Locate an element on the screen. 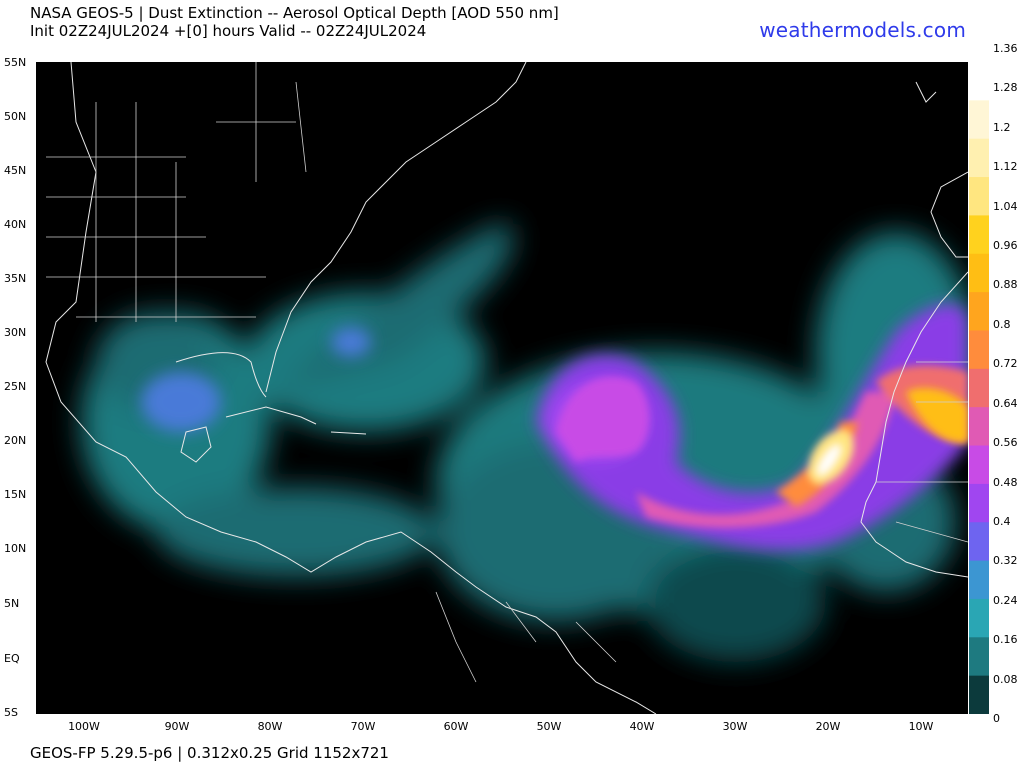  lat-label-45n: 45N is located at coordinates (15, 170).